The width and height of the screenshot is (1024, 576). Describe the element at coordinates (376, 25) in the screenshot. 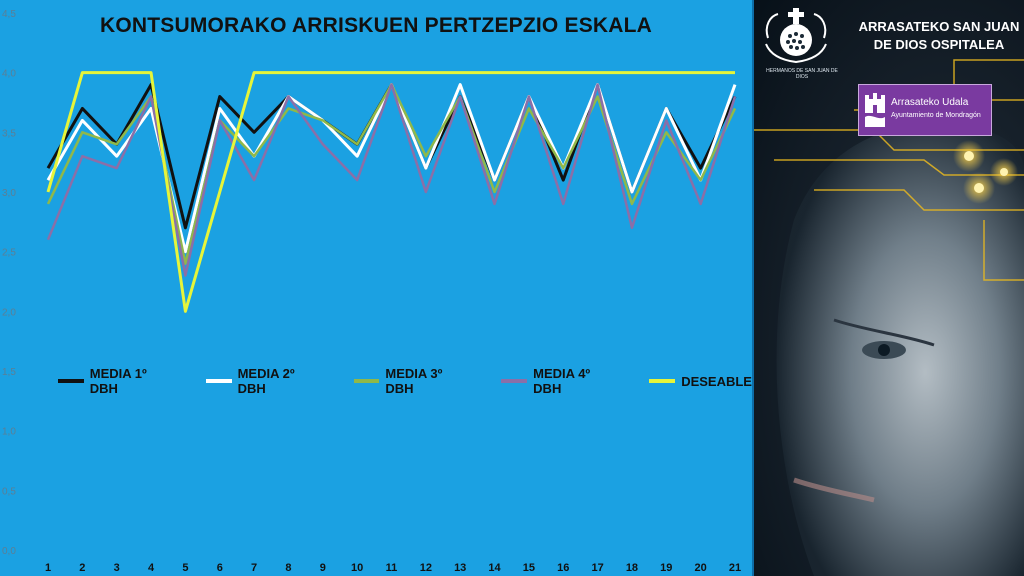

I see `chart-title: KONTSUMORAKO ARRISKUEN PERTZEPZIO ESKALA` at that location.